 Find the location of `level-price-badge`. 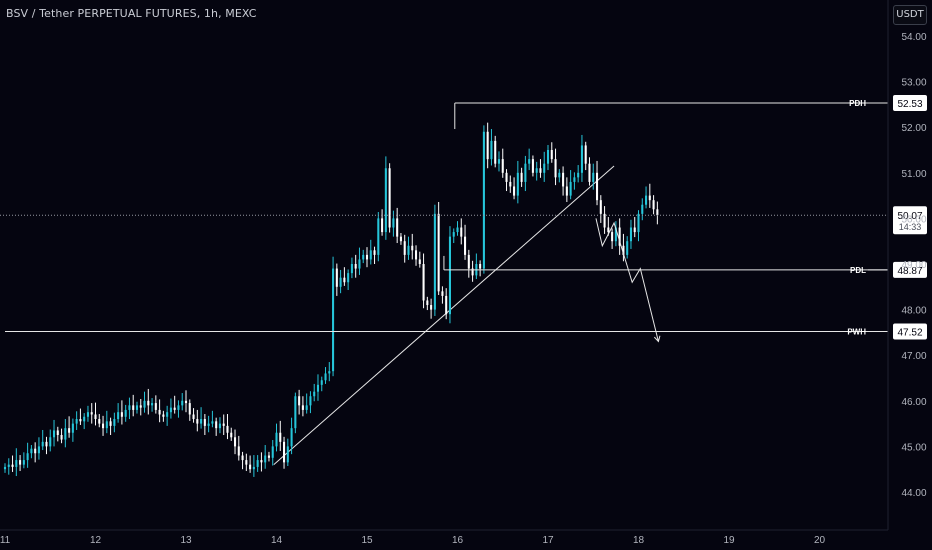

level-price-badge is located at coordinates (910, 269).